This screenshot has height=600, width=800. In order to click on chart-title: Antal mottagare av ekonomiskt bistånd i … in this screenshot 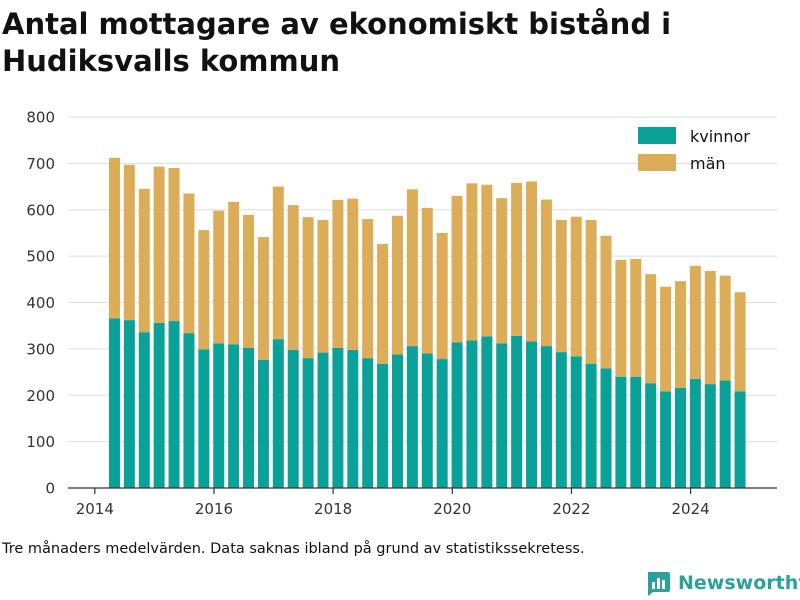, I will do `click(337, 42)`.